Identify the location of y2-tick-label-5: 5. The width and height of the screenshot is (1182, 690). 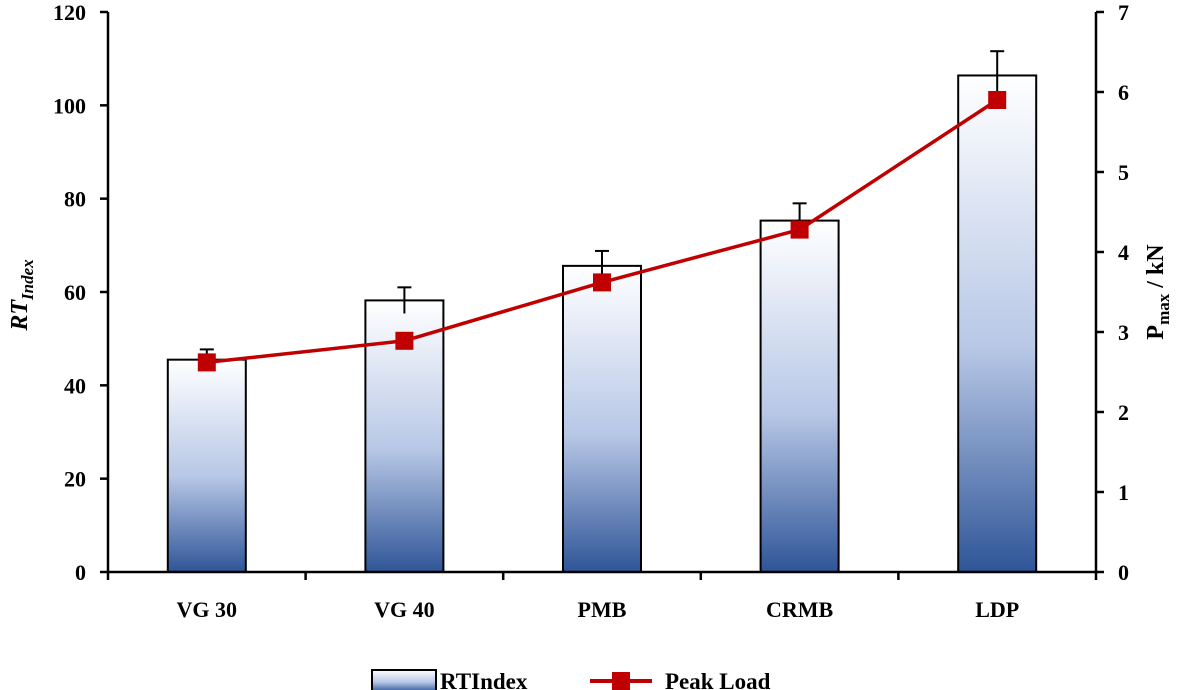
(1123, 172).